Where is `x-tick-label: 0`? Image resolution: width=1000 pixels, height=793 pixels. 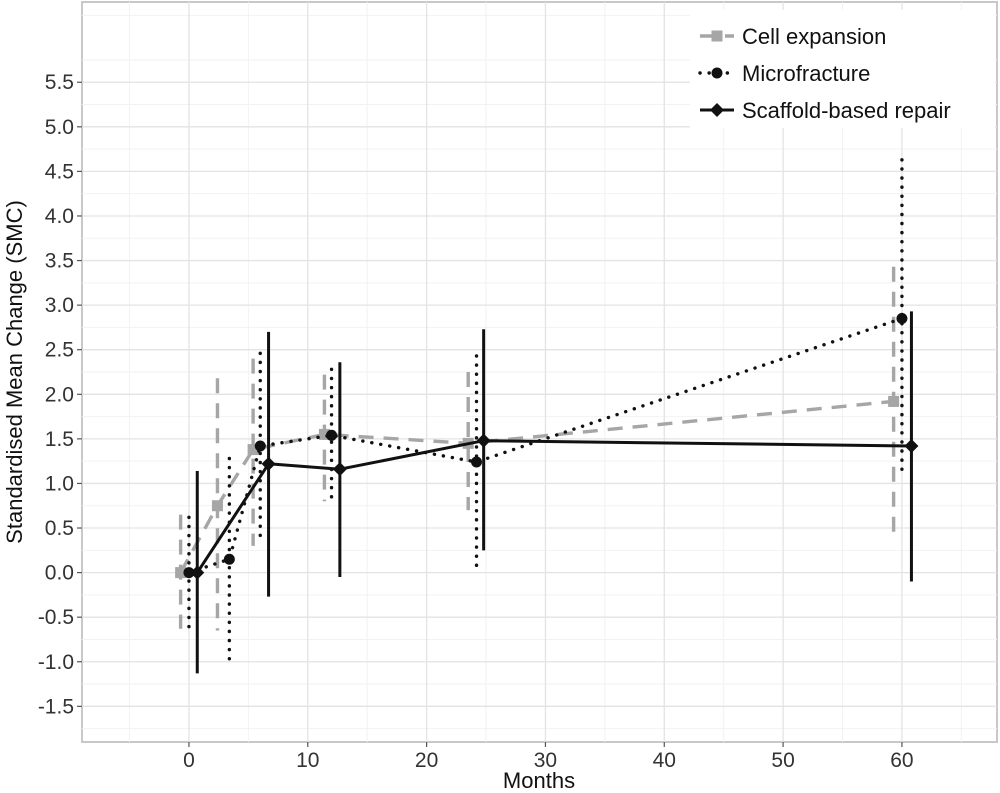 x-tick-label: 0 is located at coordinates (189, 760).